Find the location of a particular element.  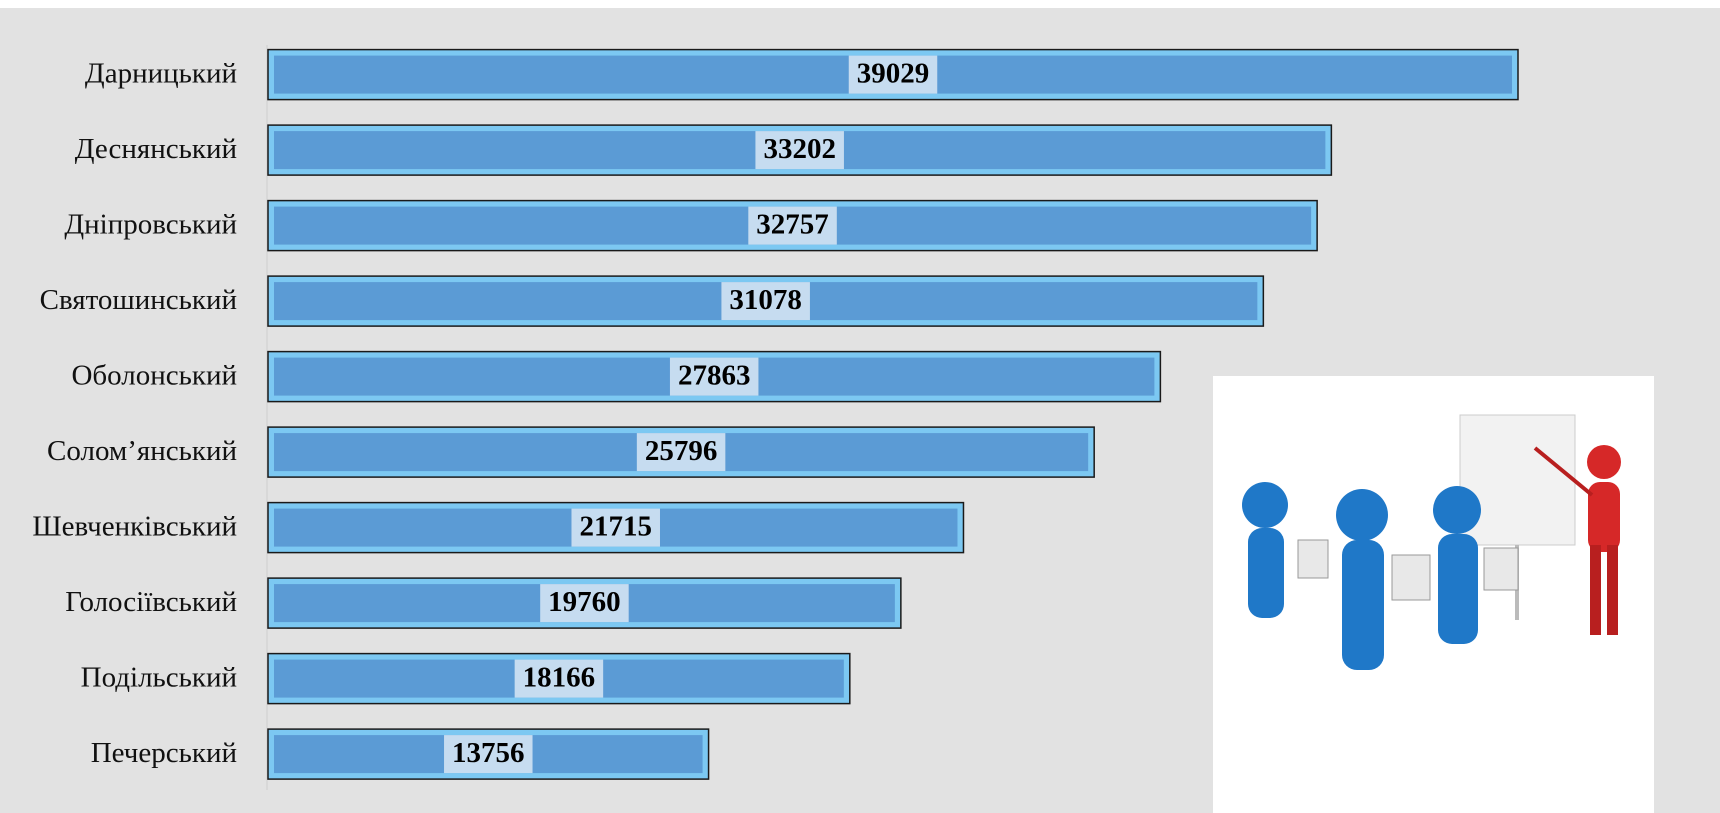

value-label: 18166 is located at coordinates (559, 677).